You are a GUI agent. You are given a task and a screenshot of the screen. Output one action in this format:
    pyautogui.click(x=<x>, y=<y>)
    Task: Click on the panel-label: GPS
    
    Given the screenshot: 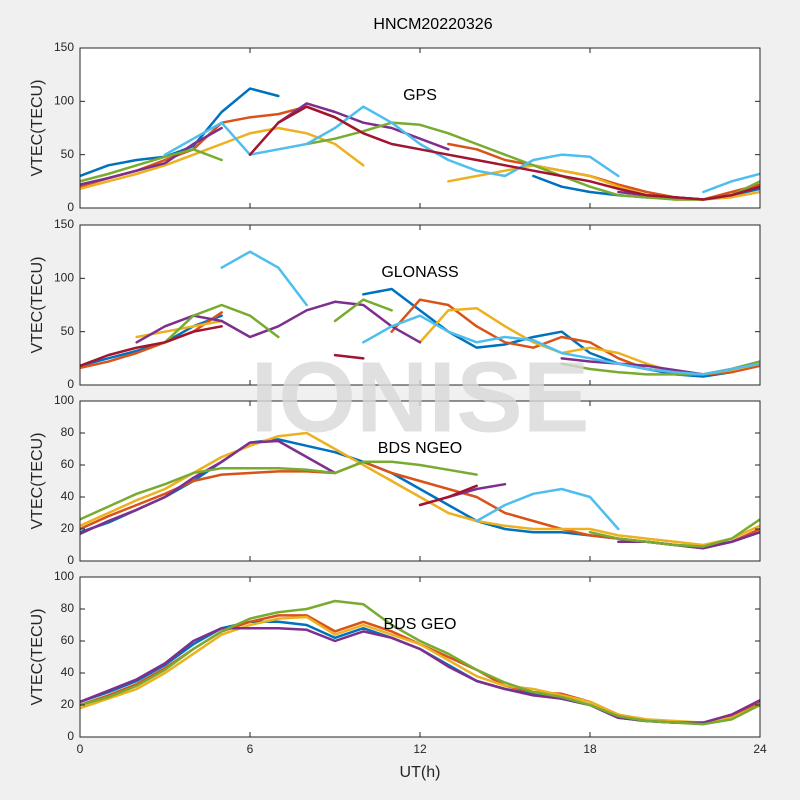 What is the action you would take?
    pyautogui.click(x=420, y=95)
    